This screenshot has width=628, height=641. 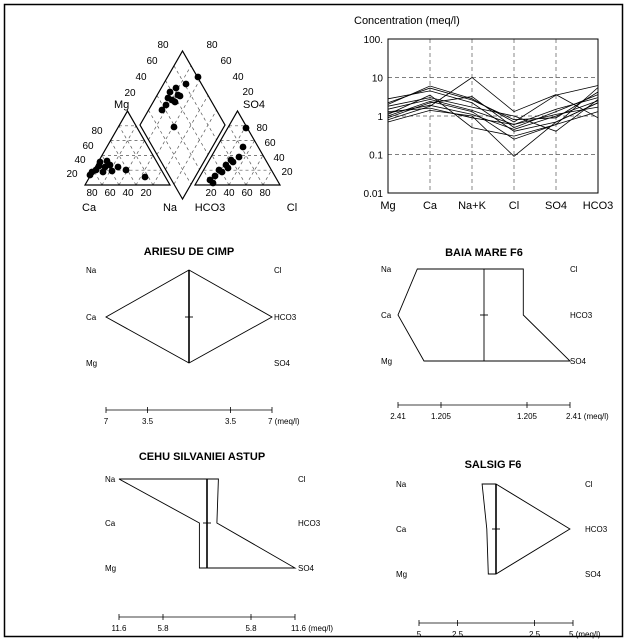 I want to click on stiff-cation-label-ca: Ca, so click(x=91, y=317).